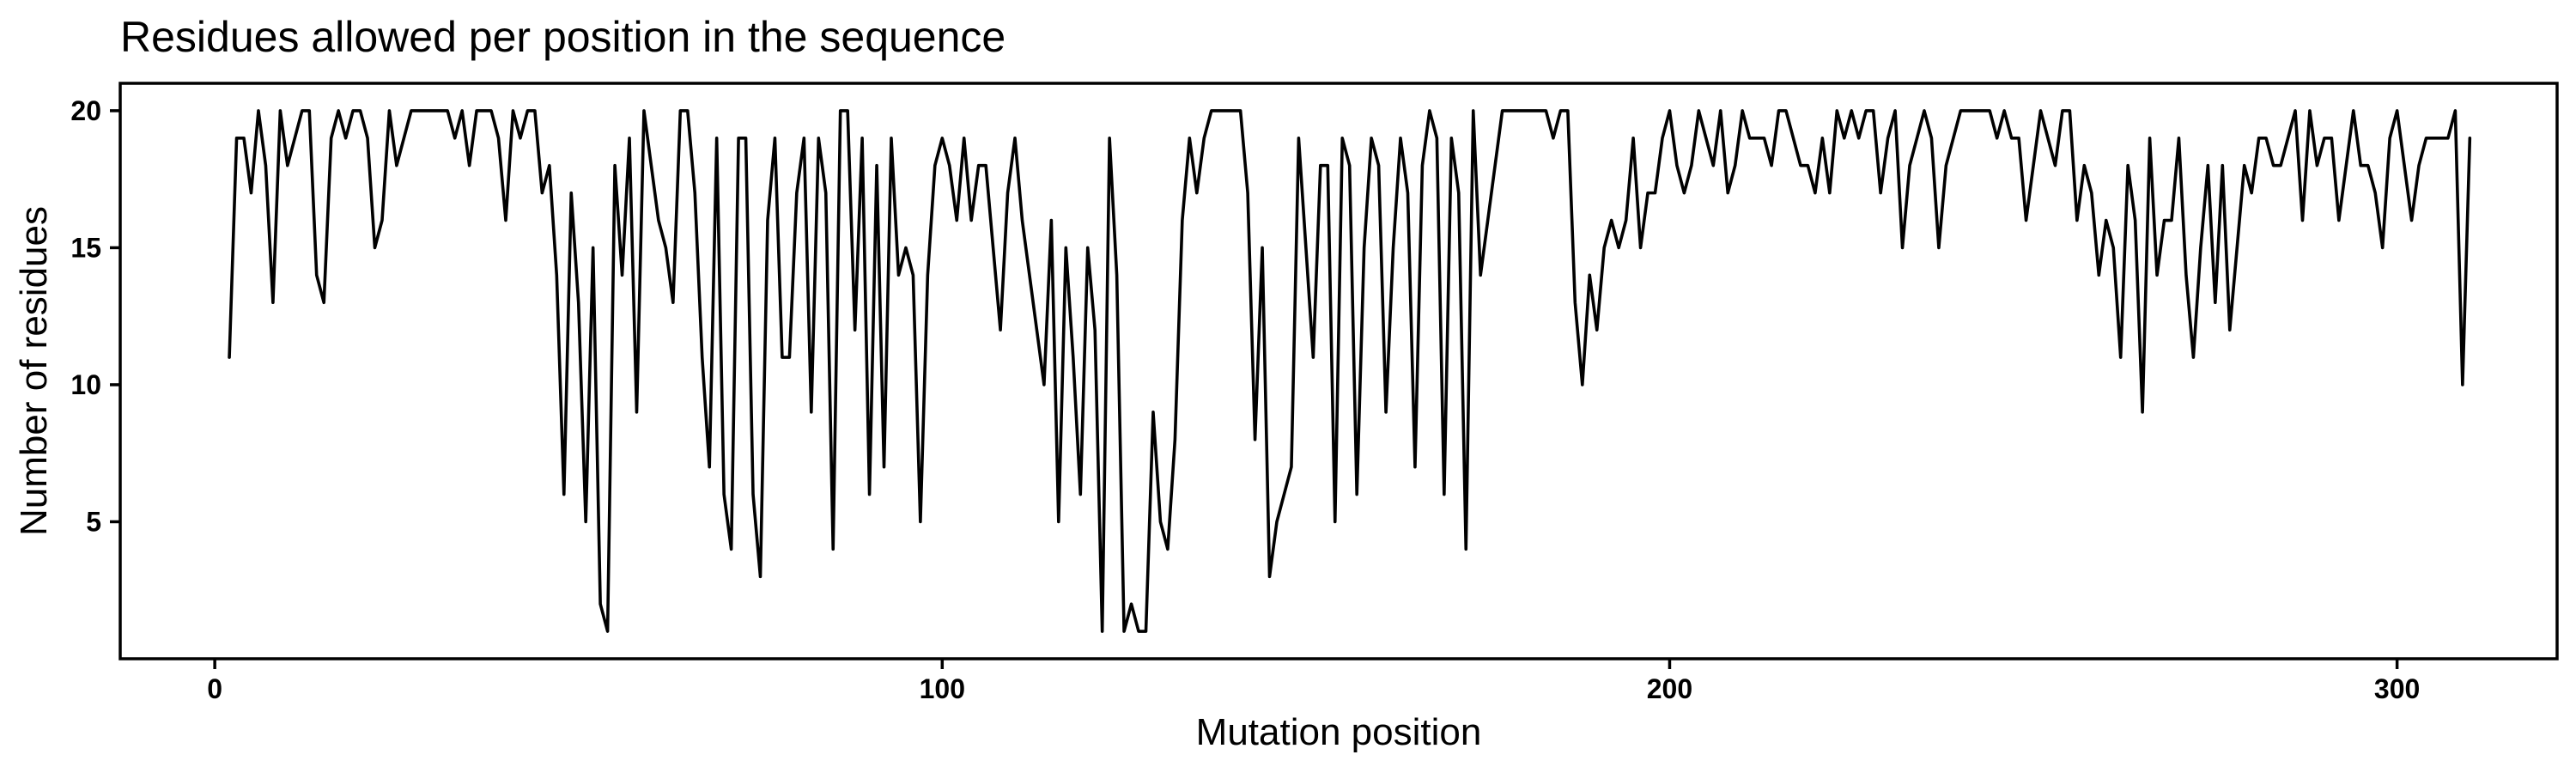  Describe the element at coordinates (1313, 681) in the screenshot. I see `x-axis: 0 100 200 300` at that location.